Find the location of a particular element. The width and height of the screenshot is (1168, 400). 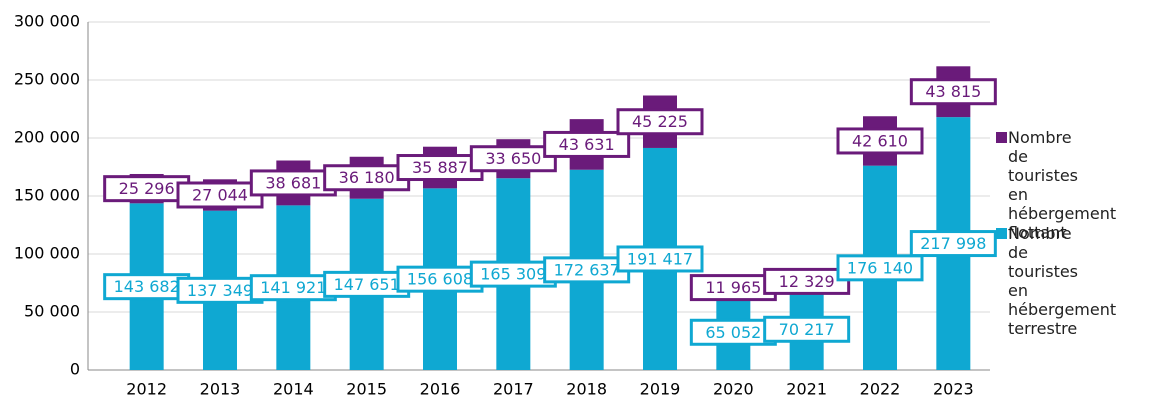

x-tick-label: 2020 is located at coordinates (733, 389).